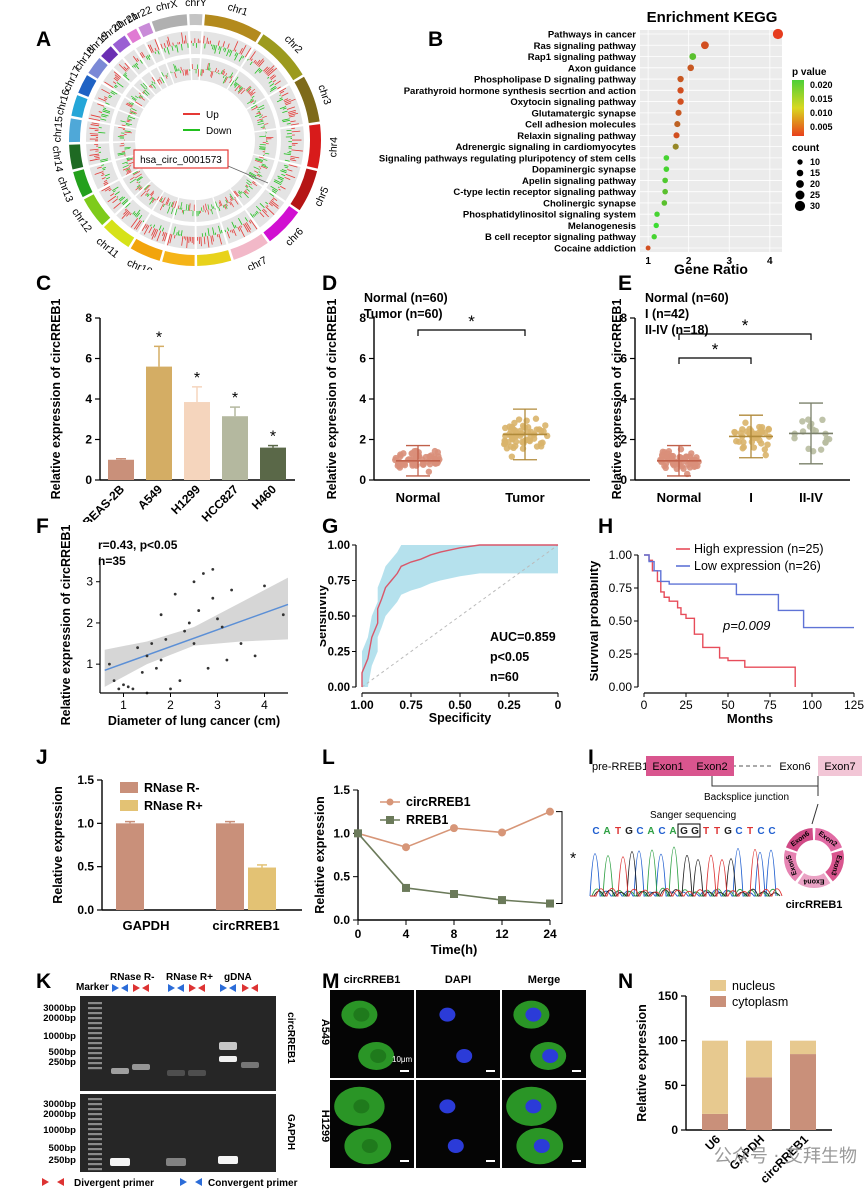 The height and width of the screenshot is (1194, 865). Describe the element at coordinates (59, 1114) in the screenshot. I see `ladder-label: 2000bp` at that location.